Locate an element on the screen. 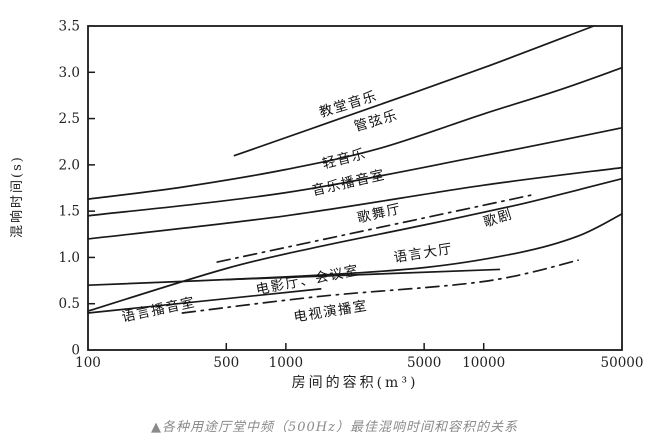  curve-label-speech-hall: 语言大厅 is located at coordinates (424, 253).